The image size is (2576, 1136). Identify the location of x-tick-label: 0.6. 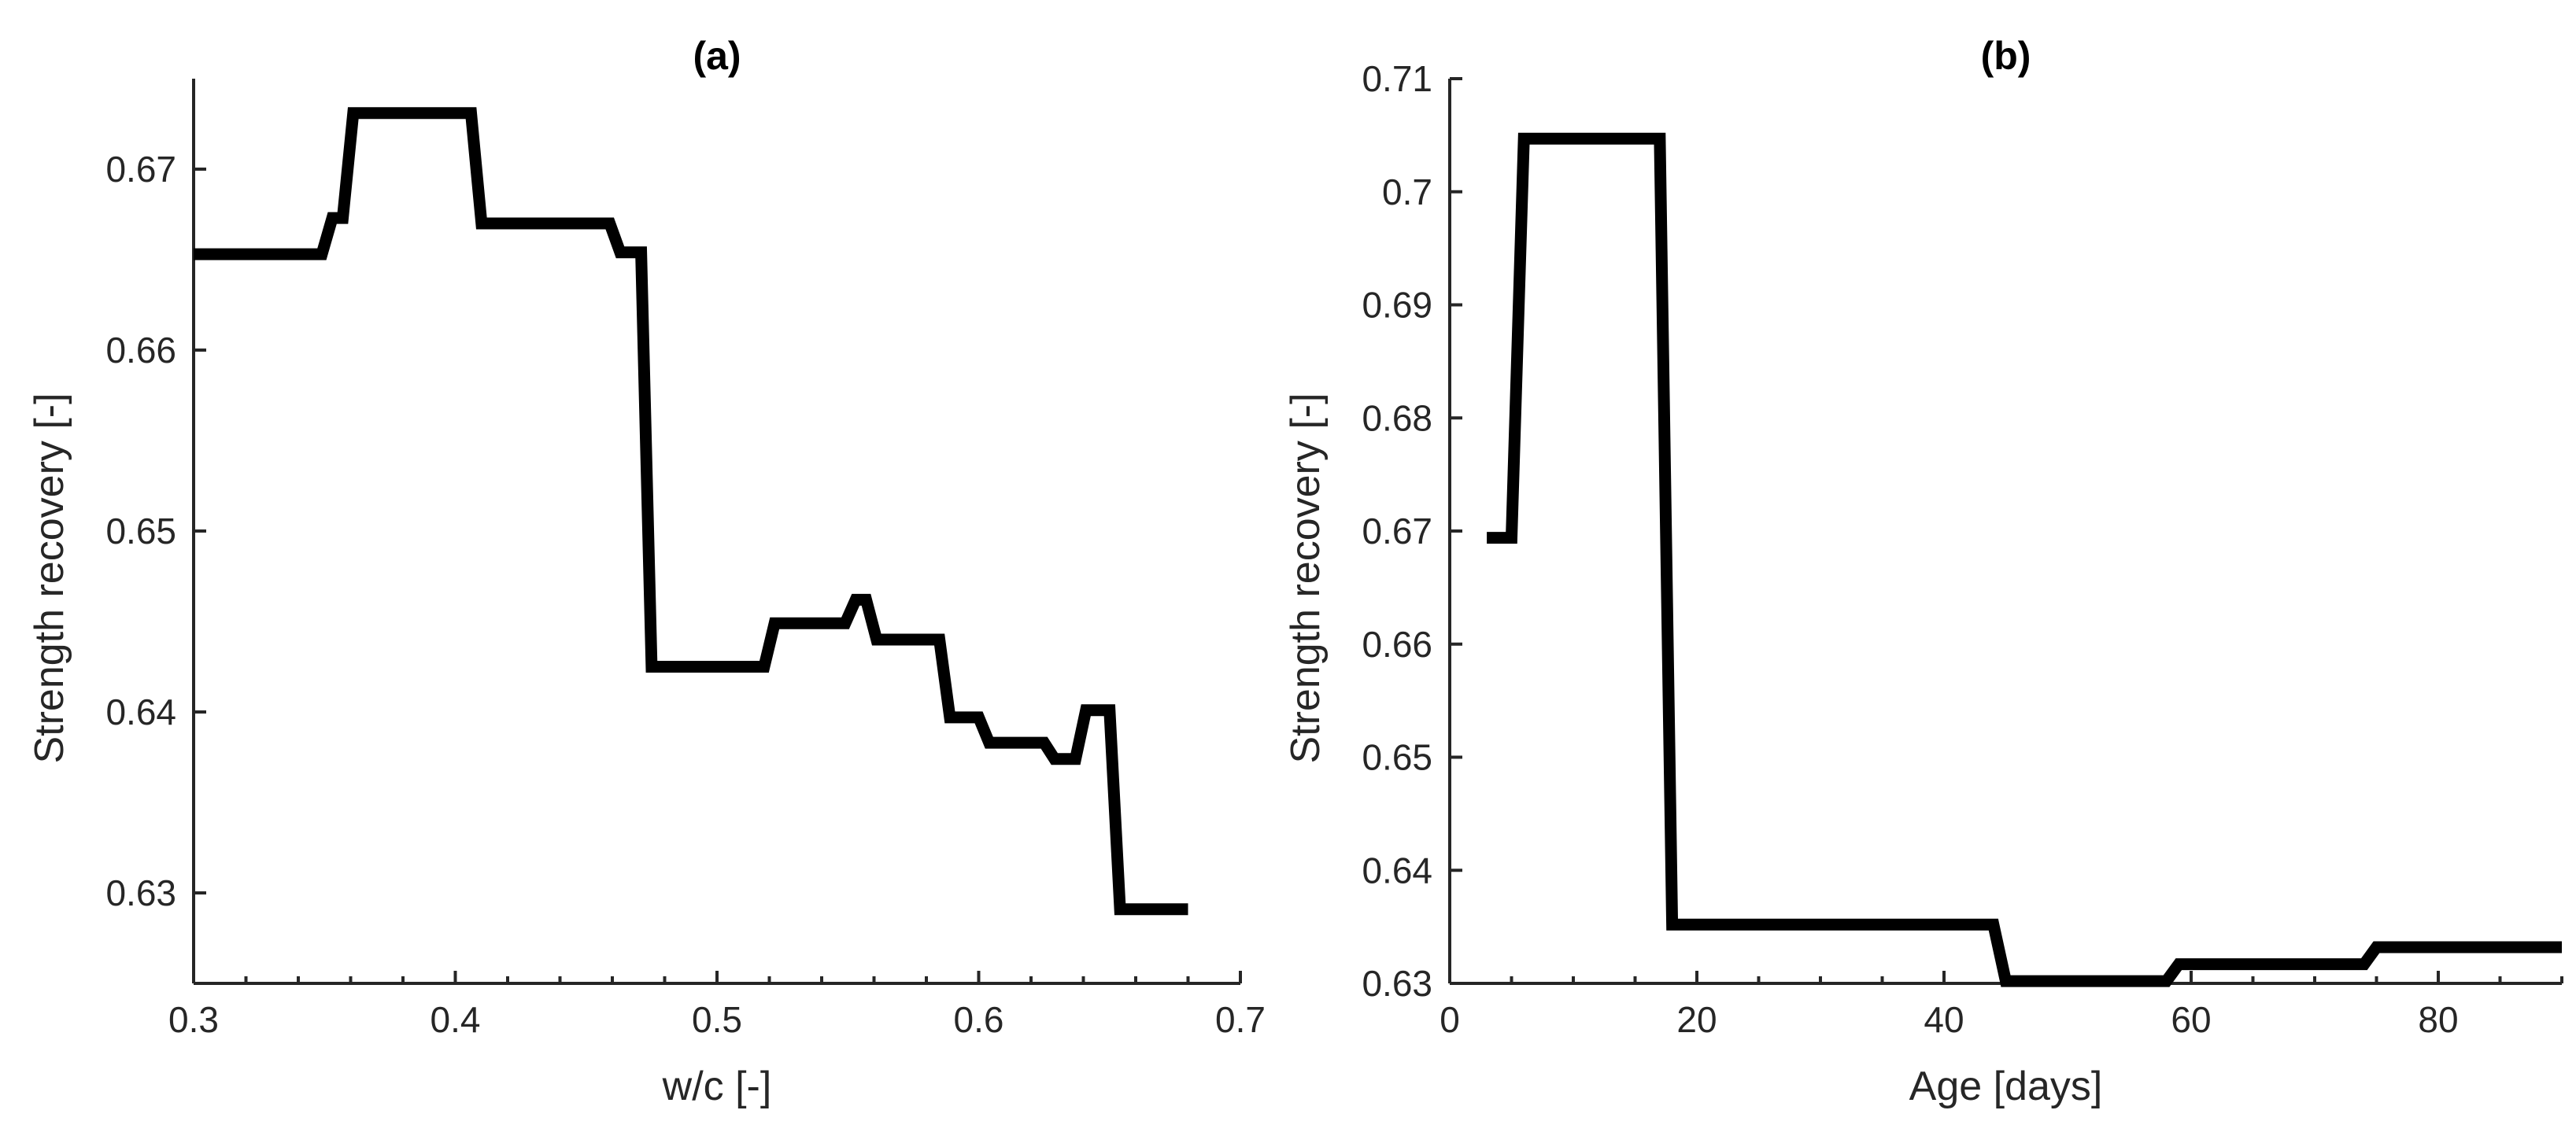
(979, 1020).